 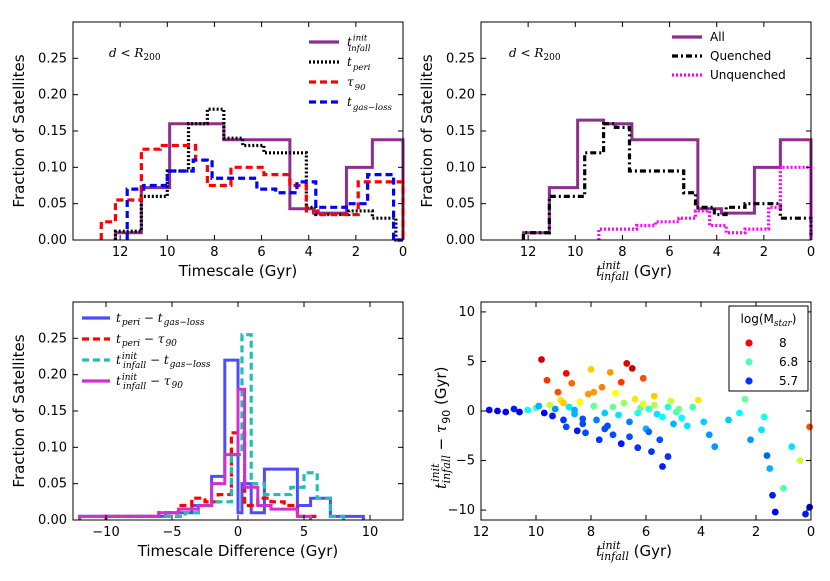 What do you see at coordinates (788, 362) in the screenshot?
I see `legend-label-1: 6.8` at bounding box center [788, 362].